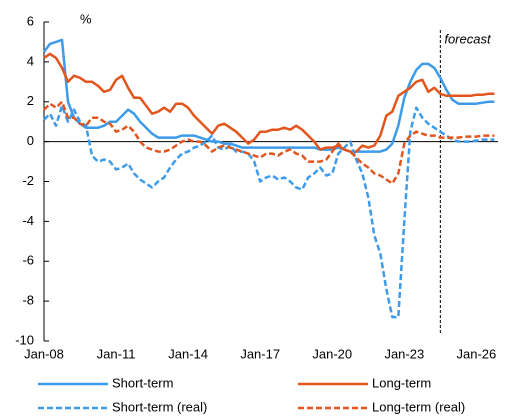 This screenshot has width=506, height=417. Describe the element at coordinates (86, 18) in the screenshot. I see `y-axis-label: %` at that location.